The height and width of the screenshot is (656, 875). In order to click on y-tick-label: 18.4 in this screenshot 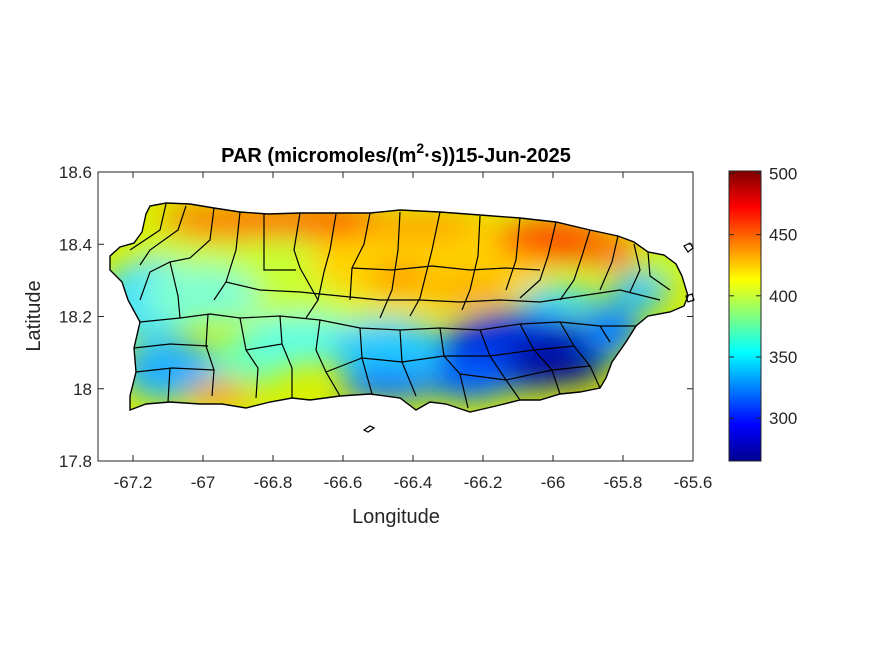, I will do `click(75, 244)`.